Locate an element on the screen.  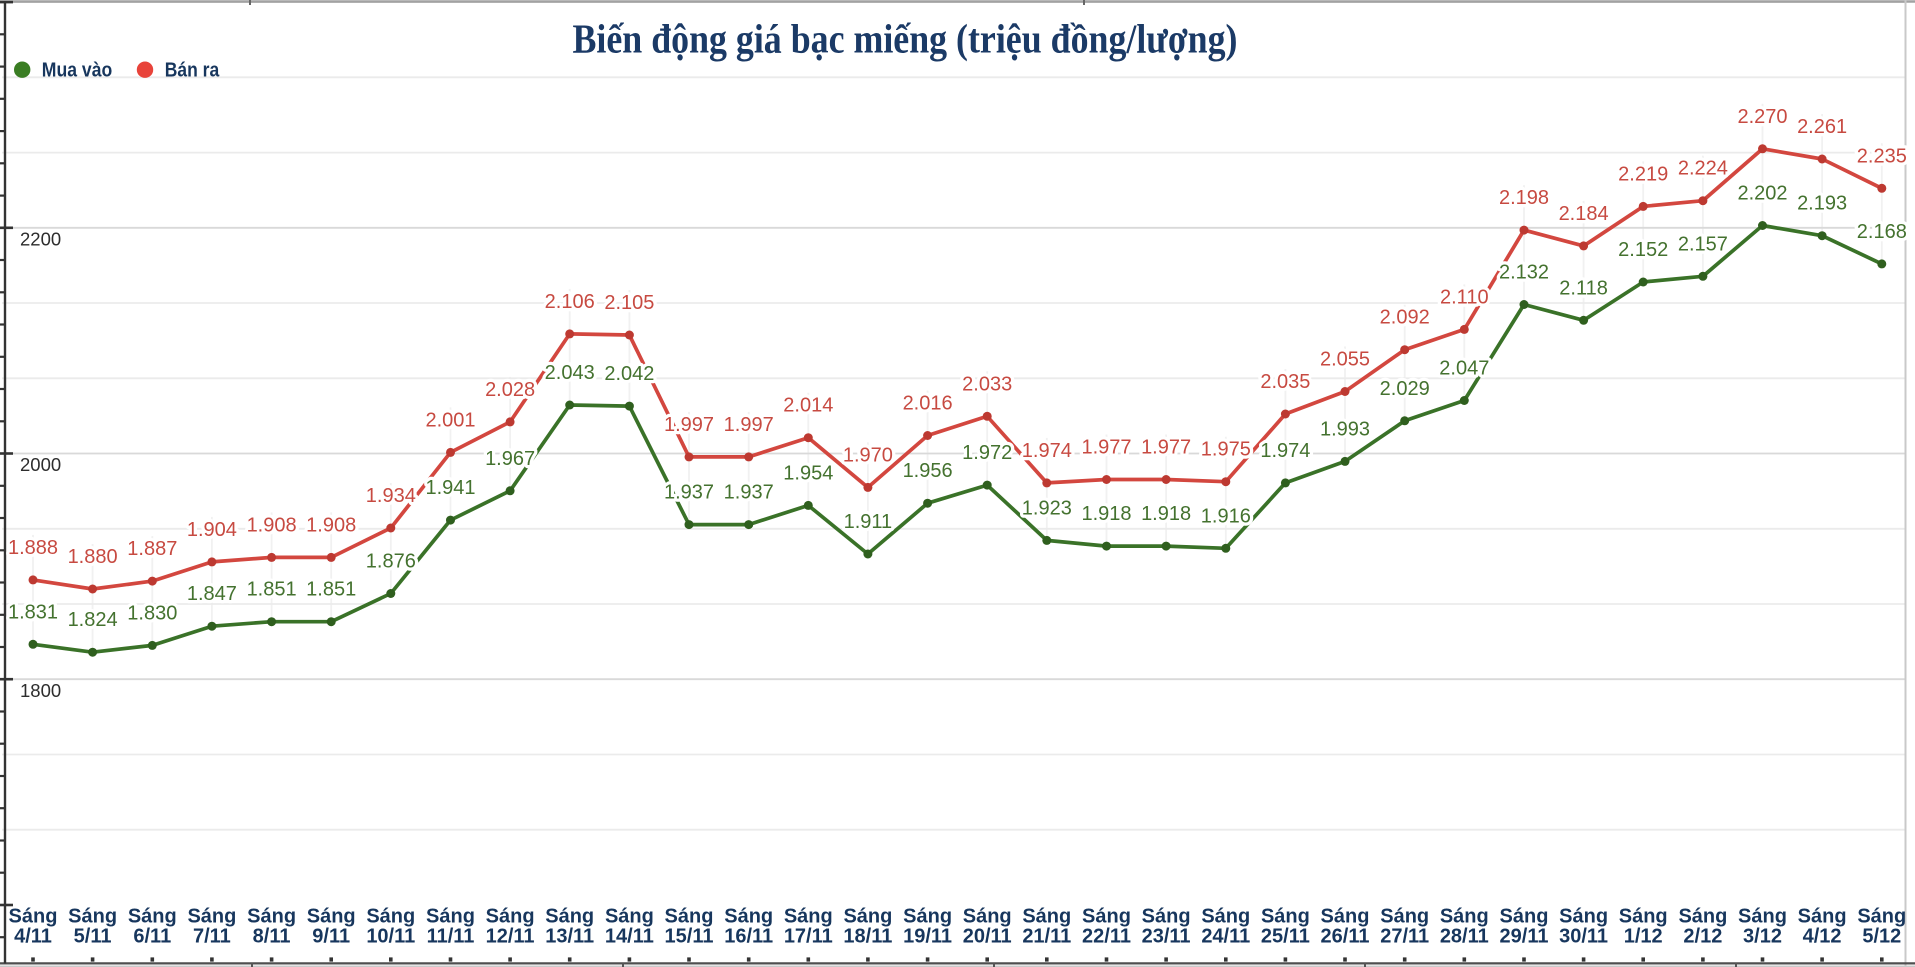
svg-text: 2.168 is located at coordinates (1882, 232).